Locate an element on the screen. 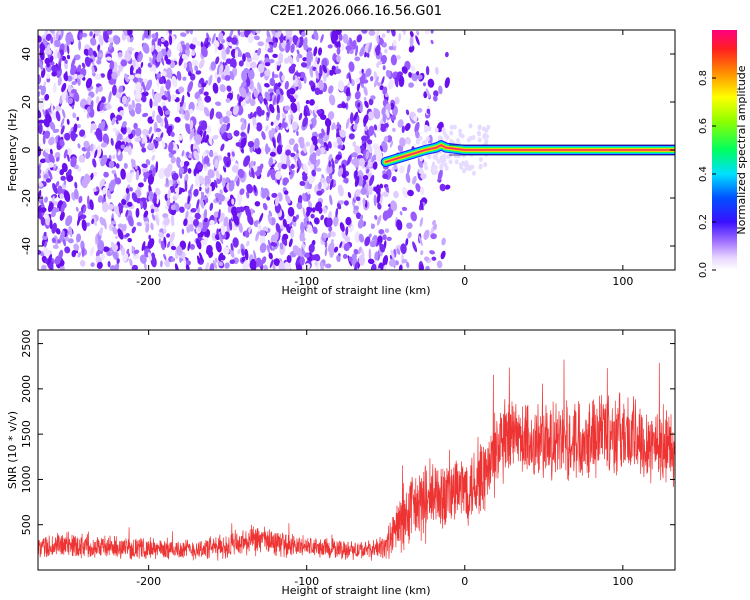 The image size is (750, 600). snr-xtick-label: 100 is located at coordinates (622, 581).